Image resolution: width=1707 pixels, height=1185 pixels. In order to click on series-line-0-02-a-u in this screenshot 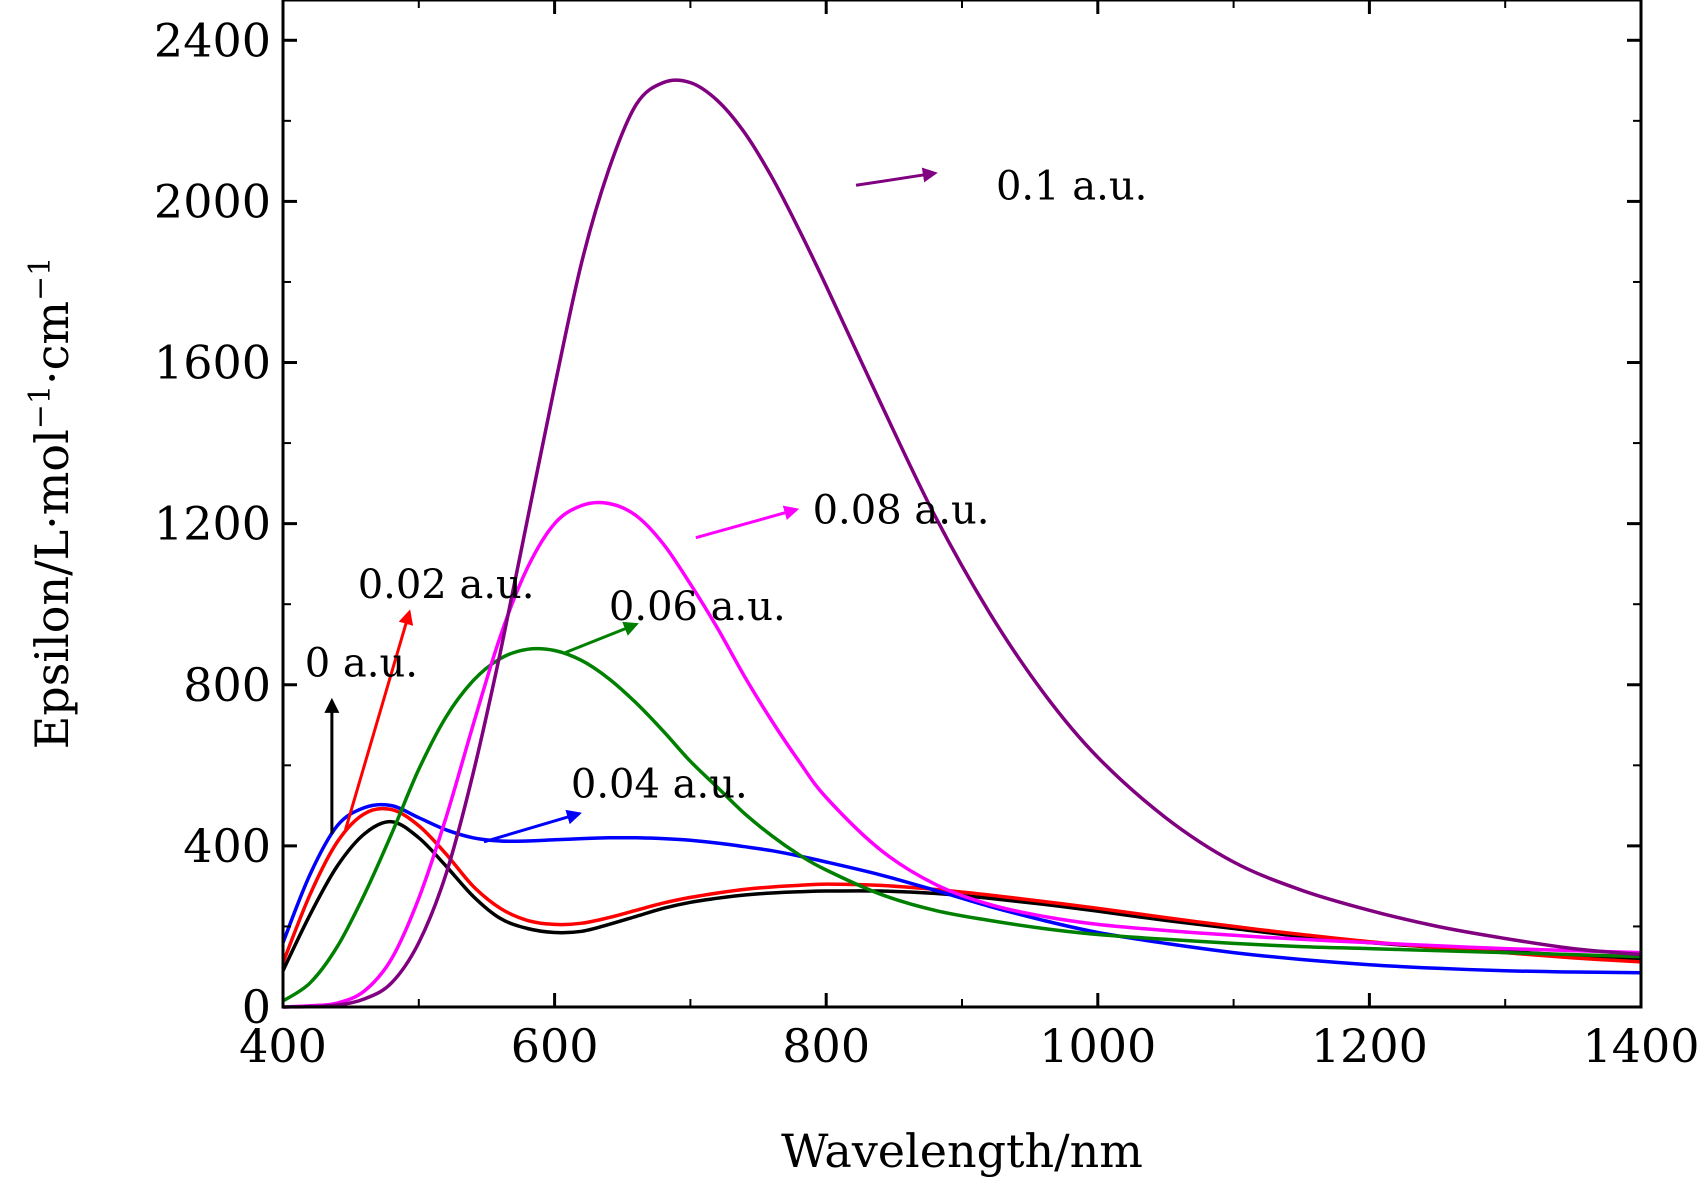, I will do `click(961, 885)`.